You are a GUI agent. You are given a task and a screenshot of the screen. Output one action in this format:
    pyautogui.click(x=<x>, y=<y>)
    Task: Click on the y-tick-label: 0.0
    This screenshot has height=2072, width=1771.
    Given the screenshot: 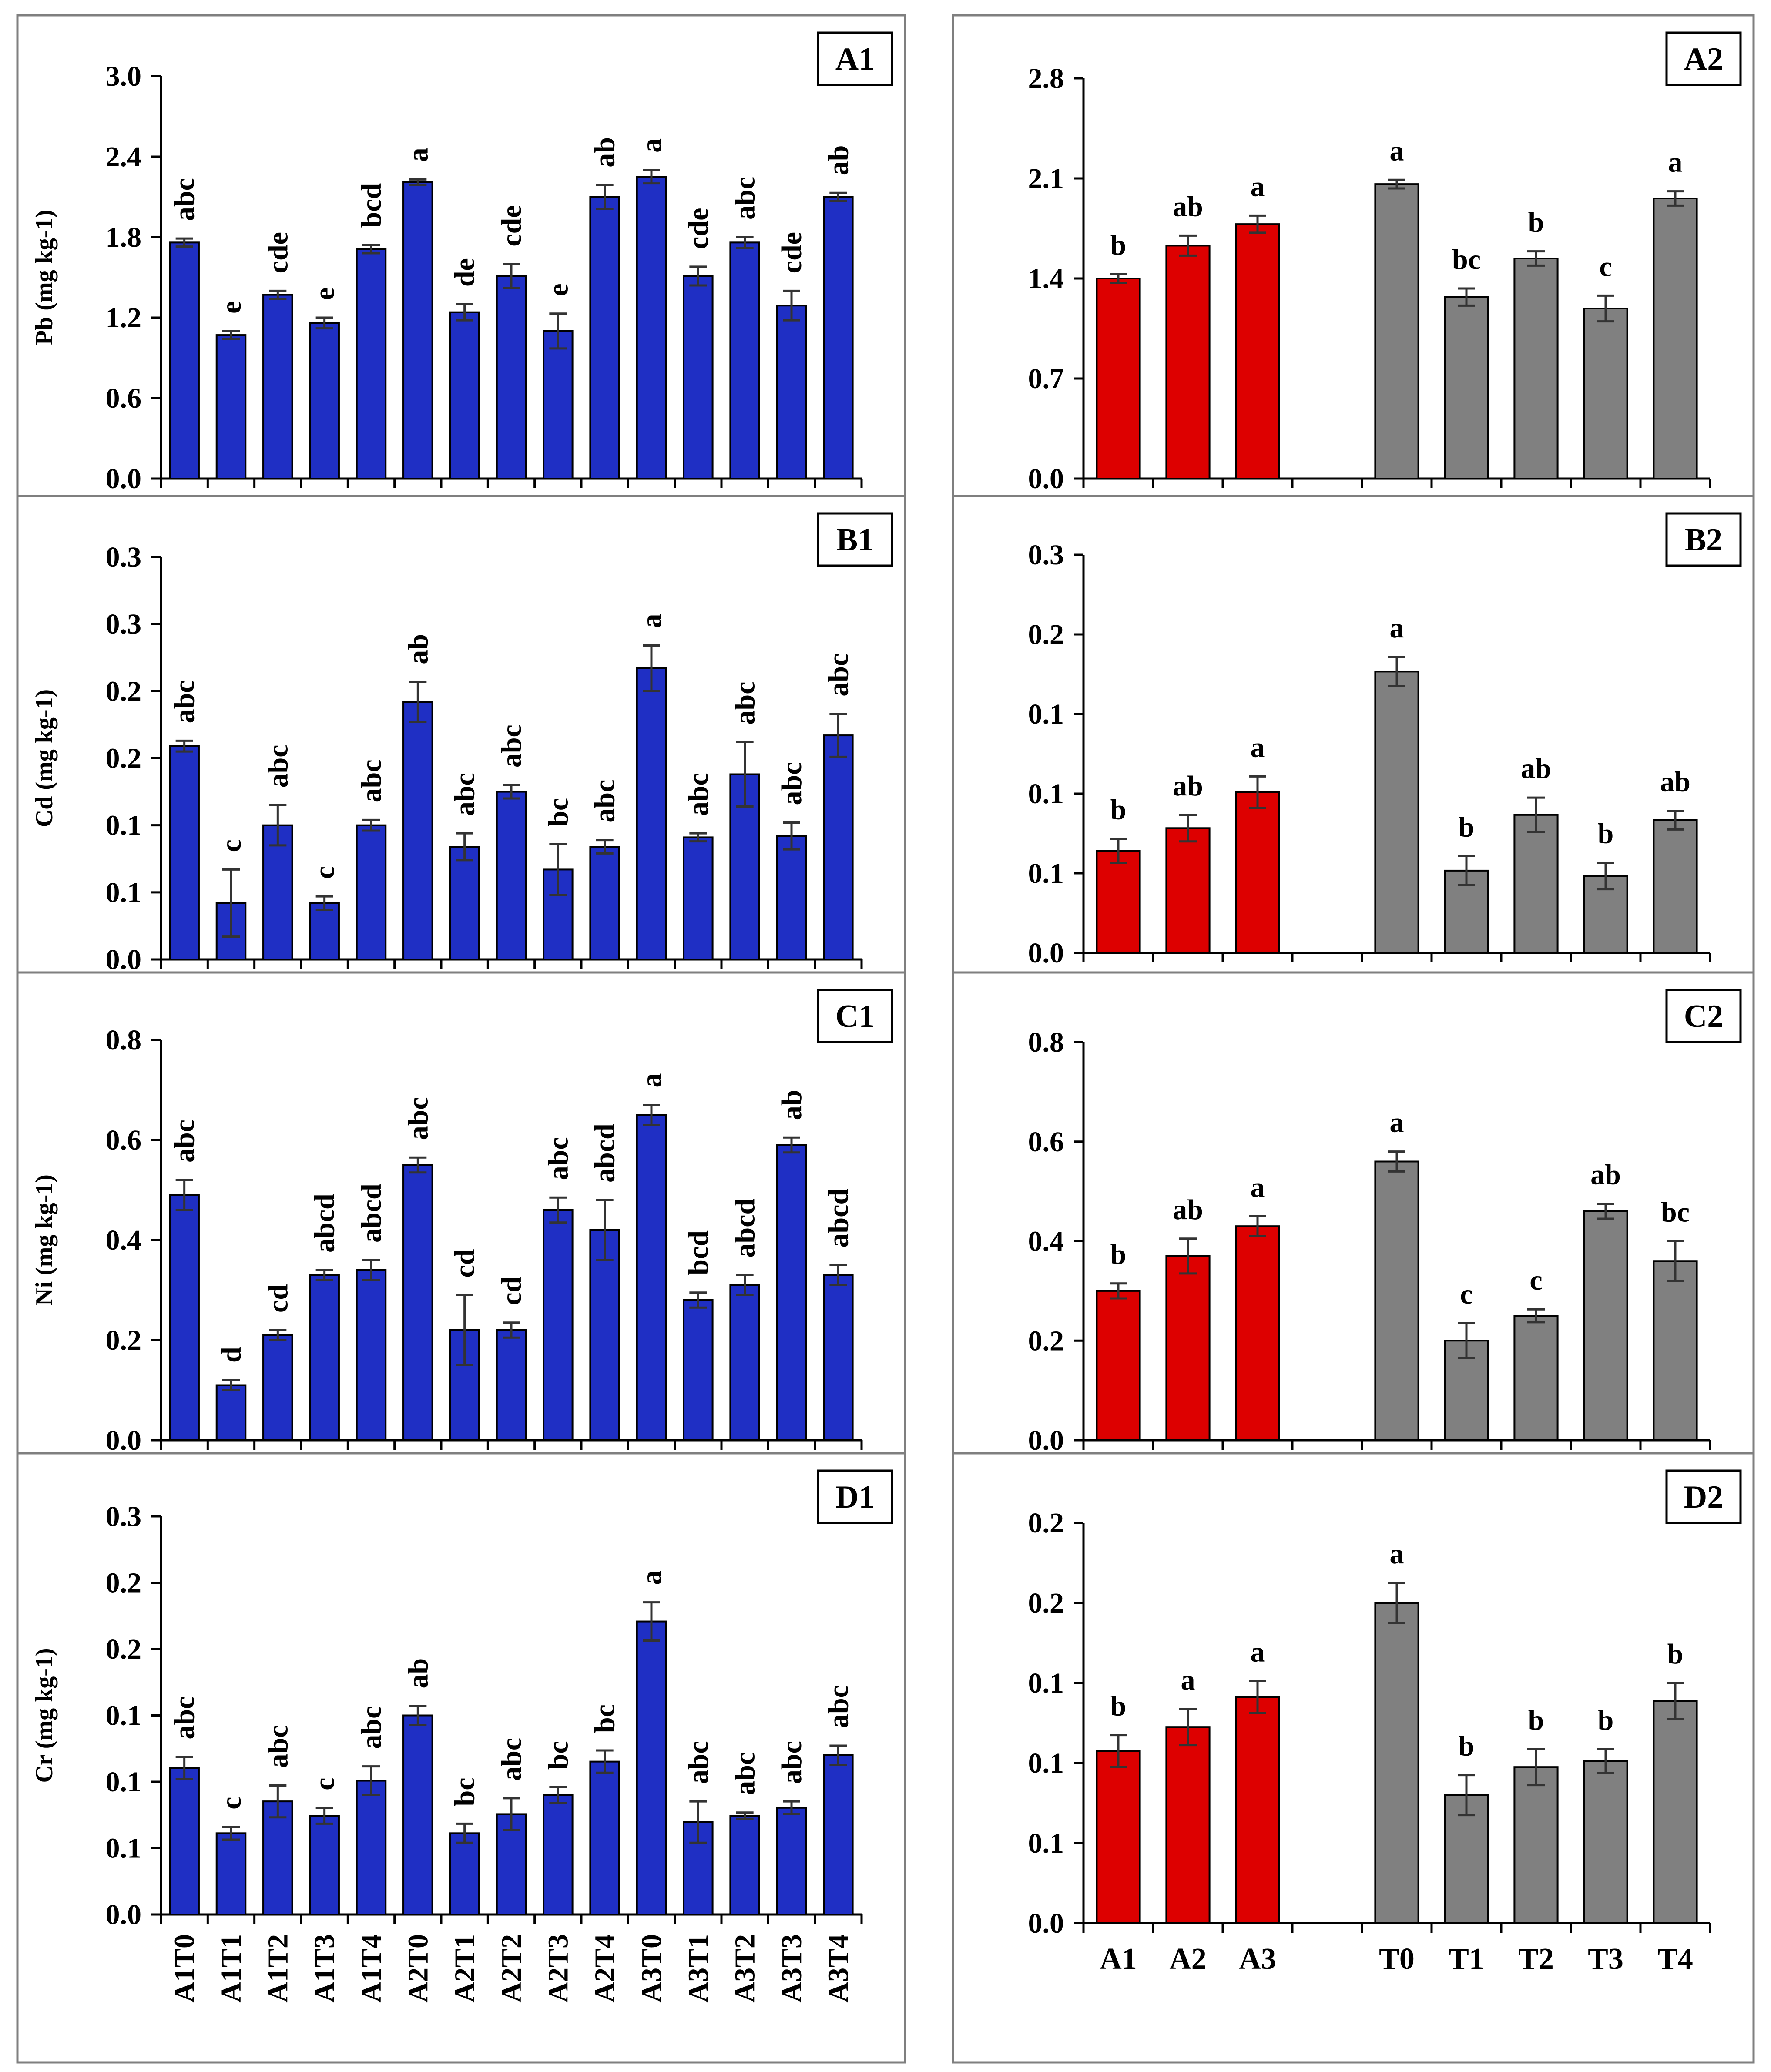 What is the action you would take?
    pyautogui.click(x=124, y=1915)
    